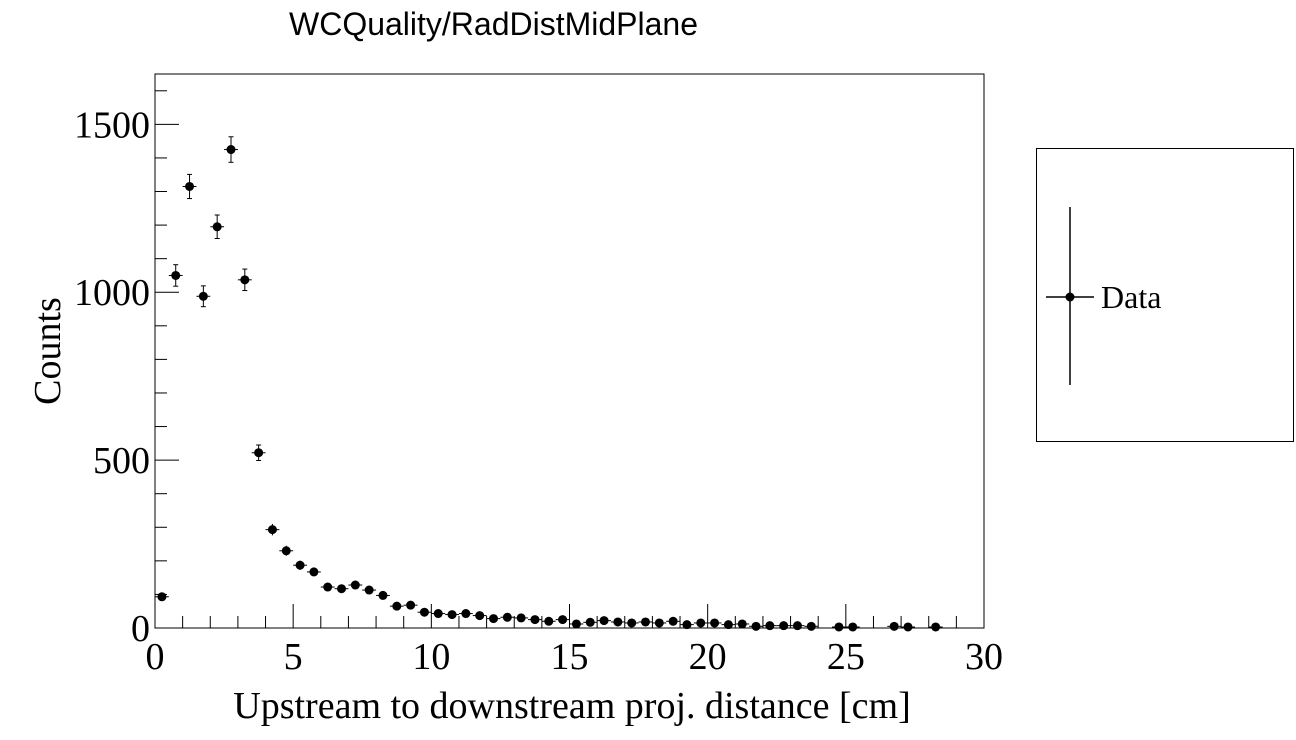 Image resolution: width=1296 pixels, height=740 pixels. I want to click on y-axis-ticks, so click(167, 359).